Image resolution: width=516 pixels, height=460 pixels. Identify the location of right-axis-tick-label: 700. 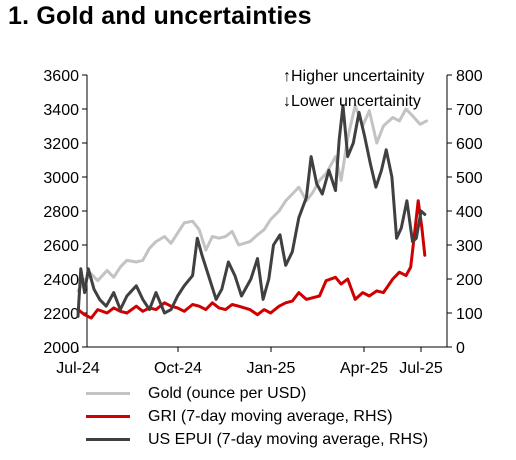
(469, 110).